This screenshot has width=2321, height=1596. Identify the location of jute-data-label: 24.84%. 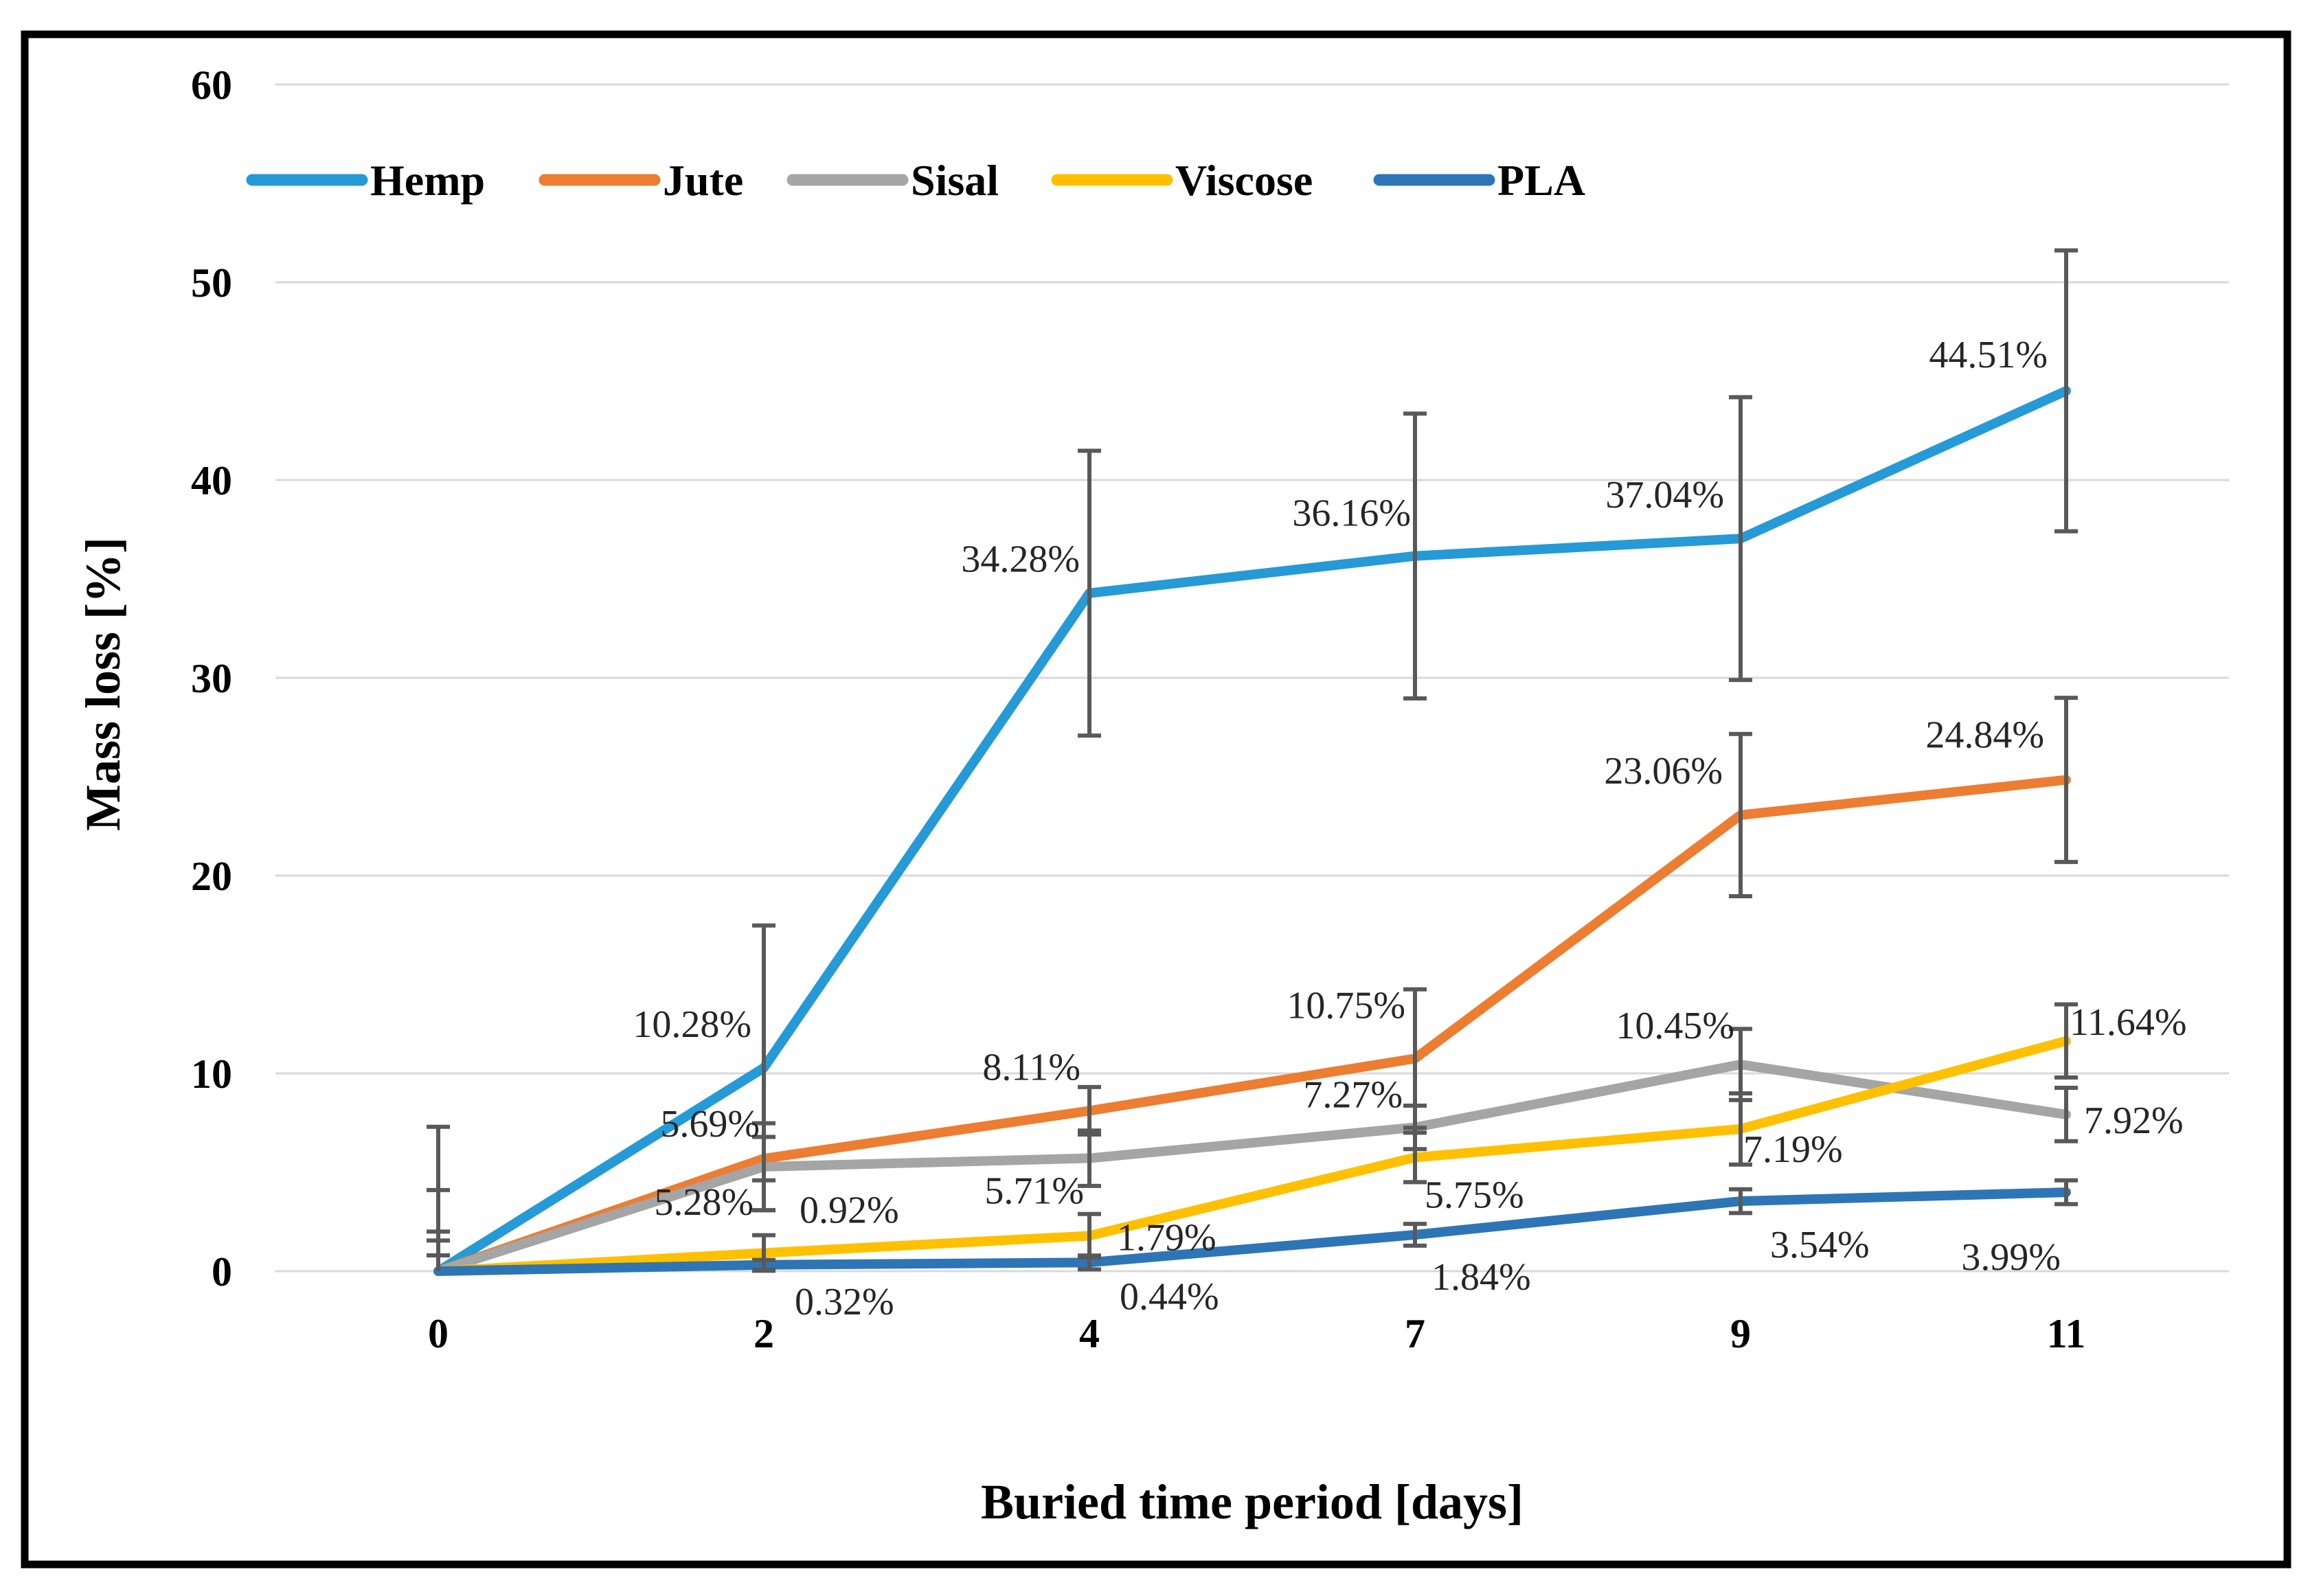
(1984, 736).